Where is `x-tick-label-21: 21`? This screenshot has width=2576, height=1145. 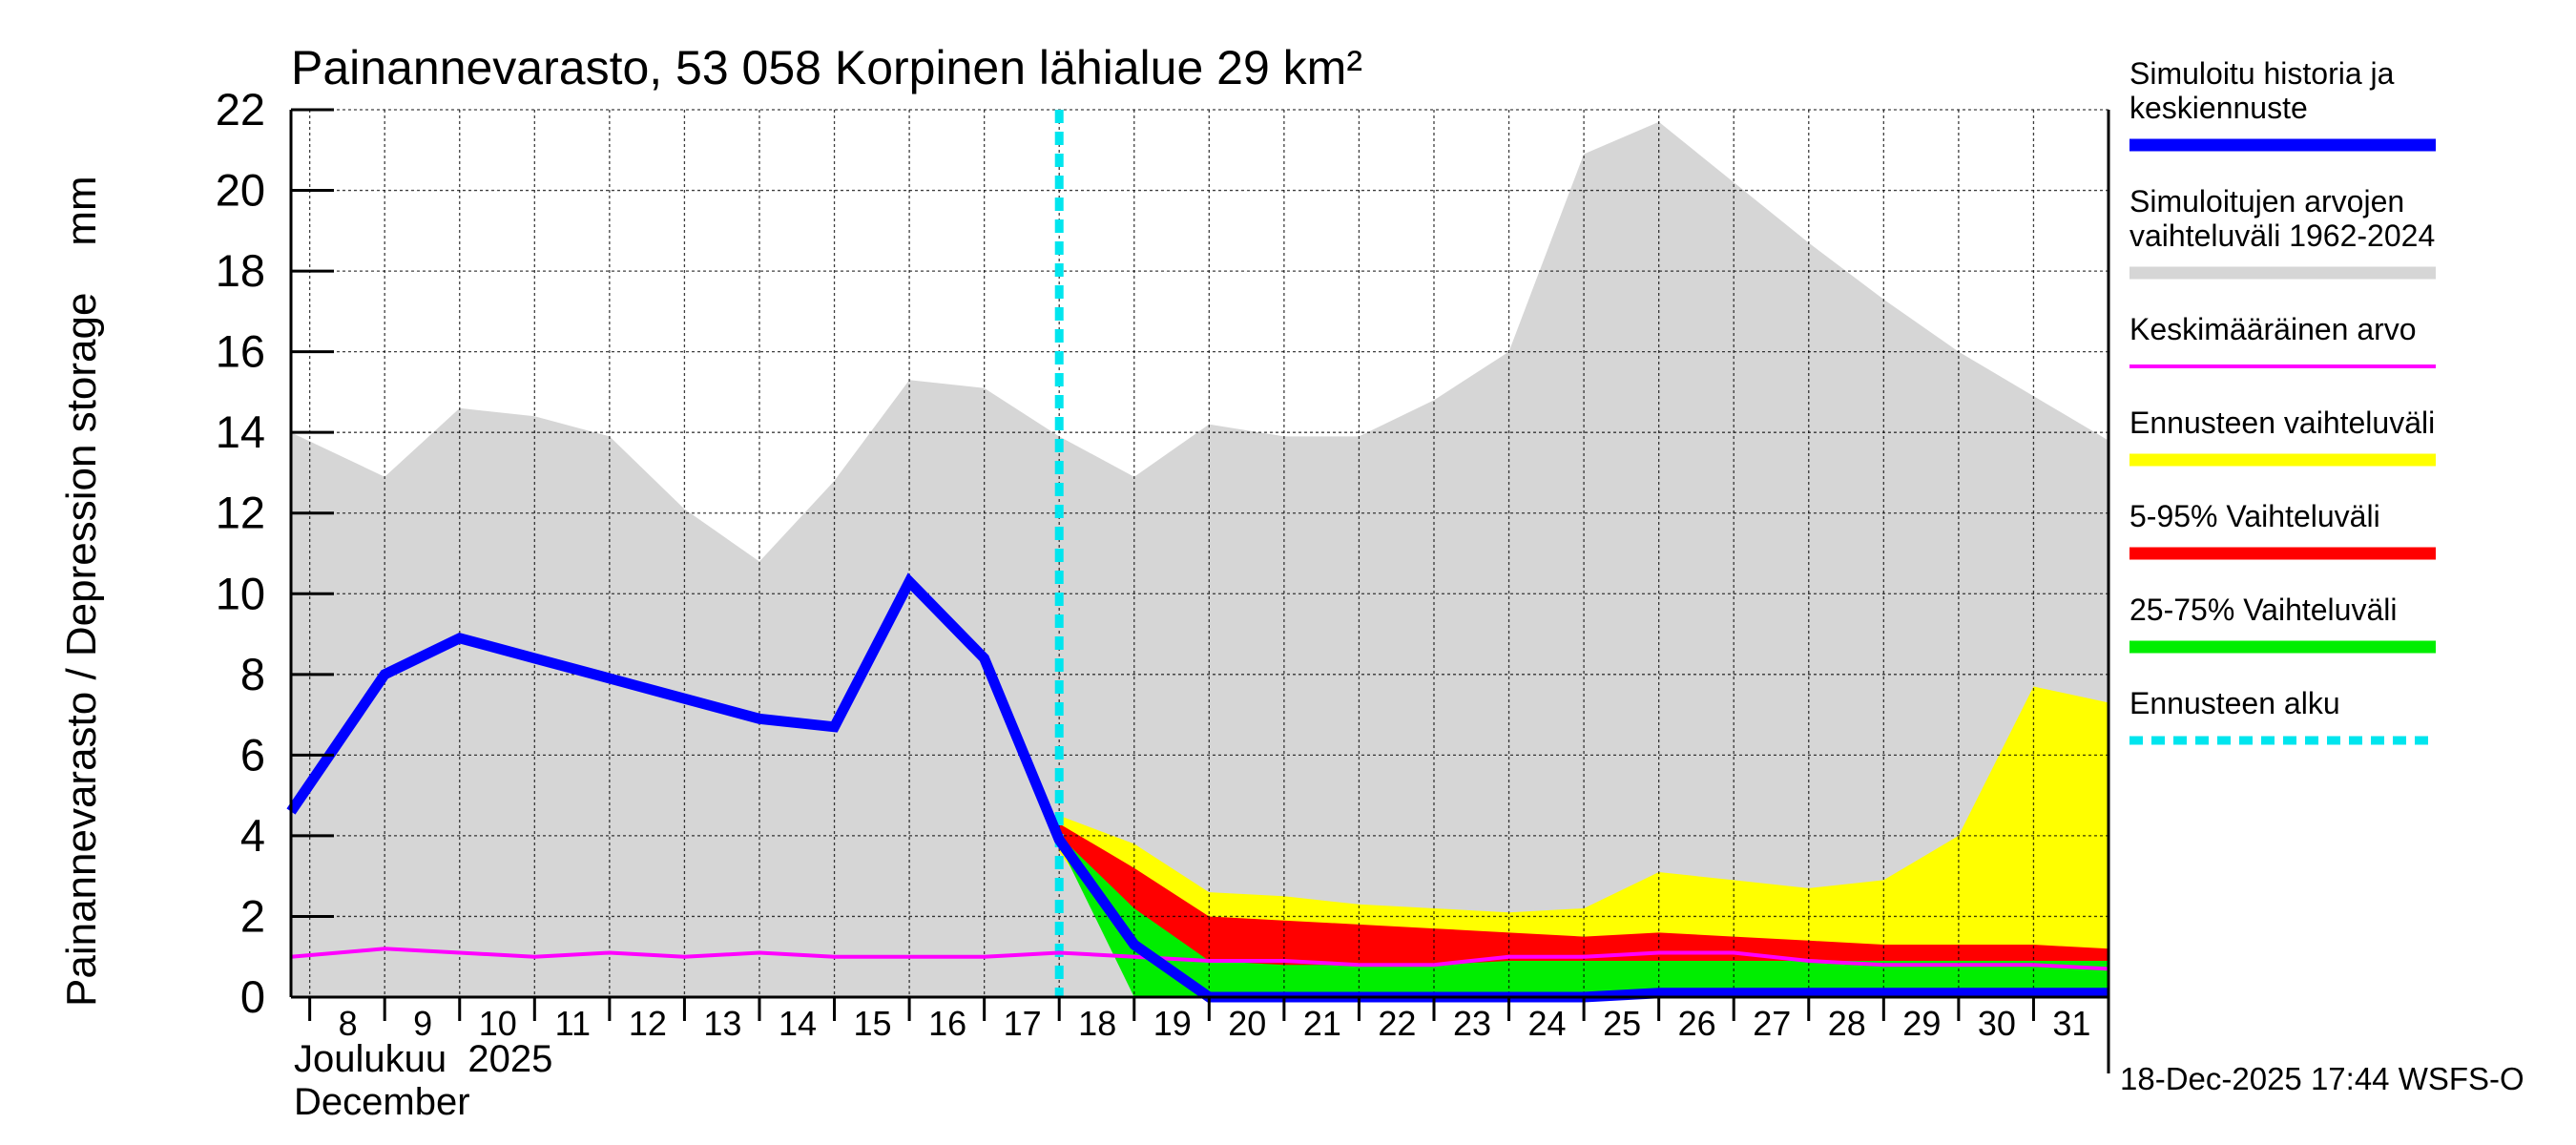
x-tick-label-21: 21 is located at coordinates (1322, 1023).